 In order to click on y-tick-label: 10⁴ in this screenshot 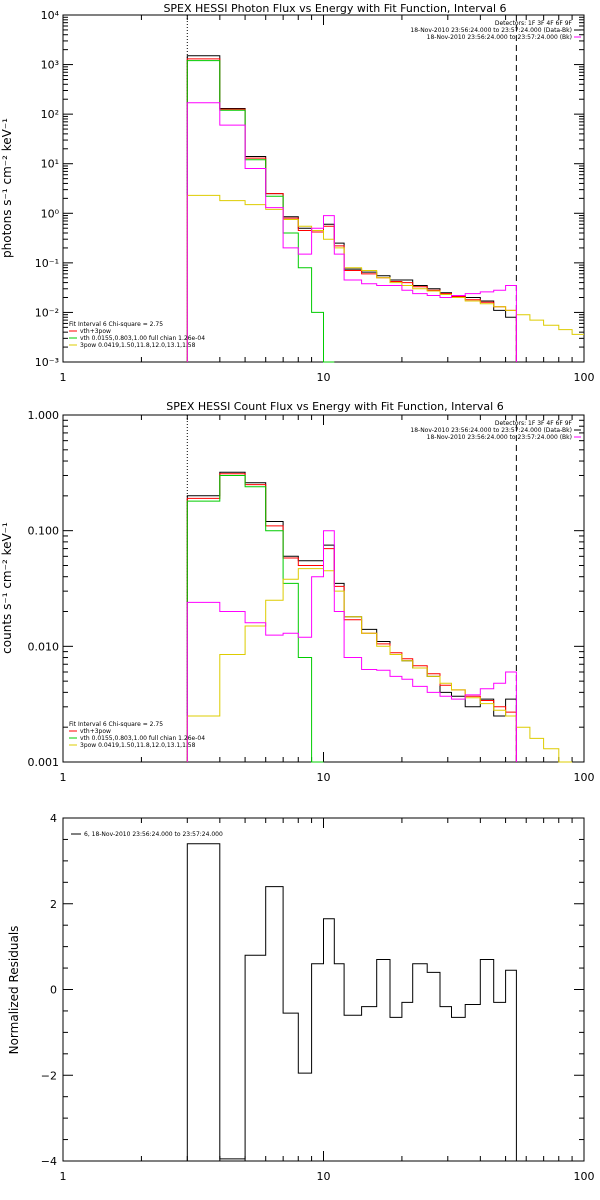, I will do `click(50, 15)`.